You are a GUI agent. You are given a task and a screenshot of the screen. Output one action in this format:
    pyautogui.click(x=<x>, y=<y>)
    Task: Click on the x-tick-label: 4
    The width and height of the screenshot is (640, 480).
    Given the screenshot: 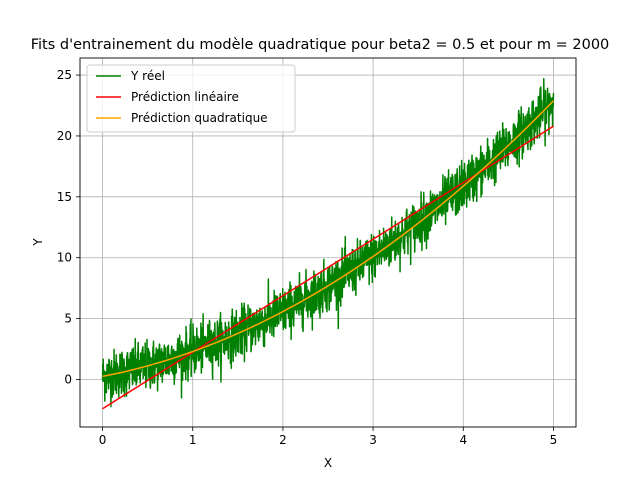 What is the action you would take?
    pyautogui.click(x=463, y=440)
    